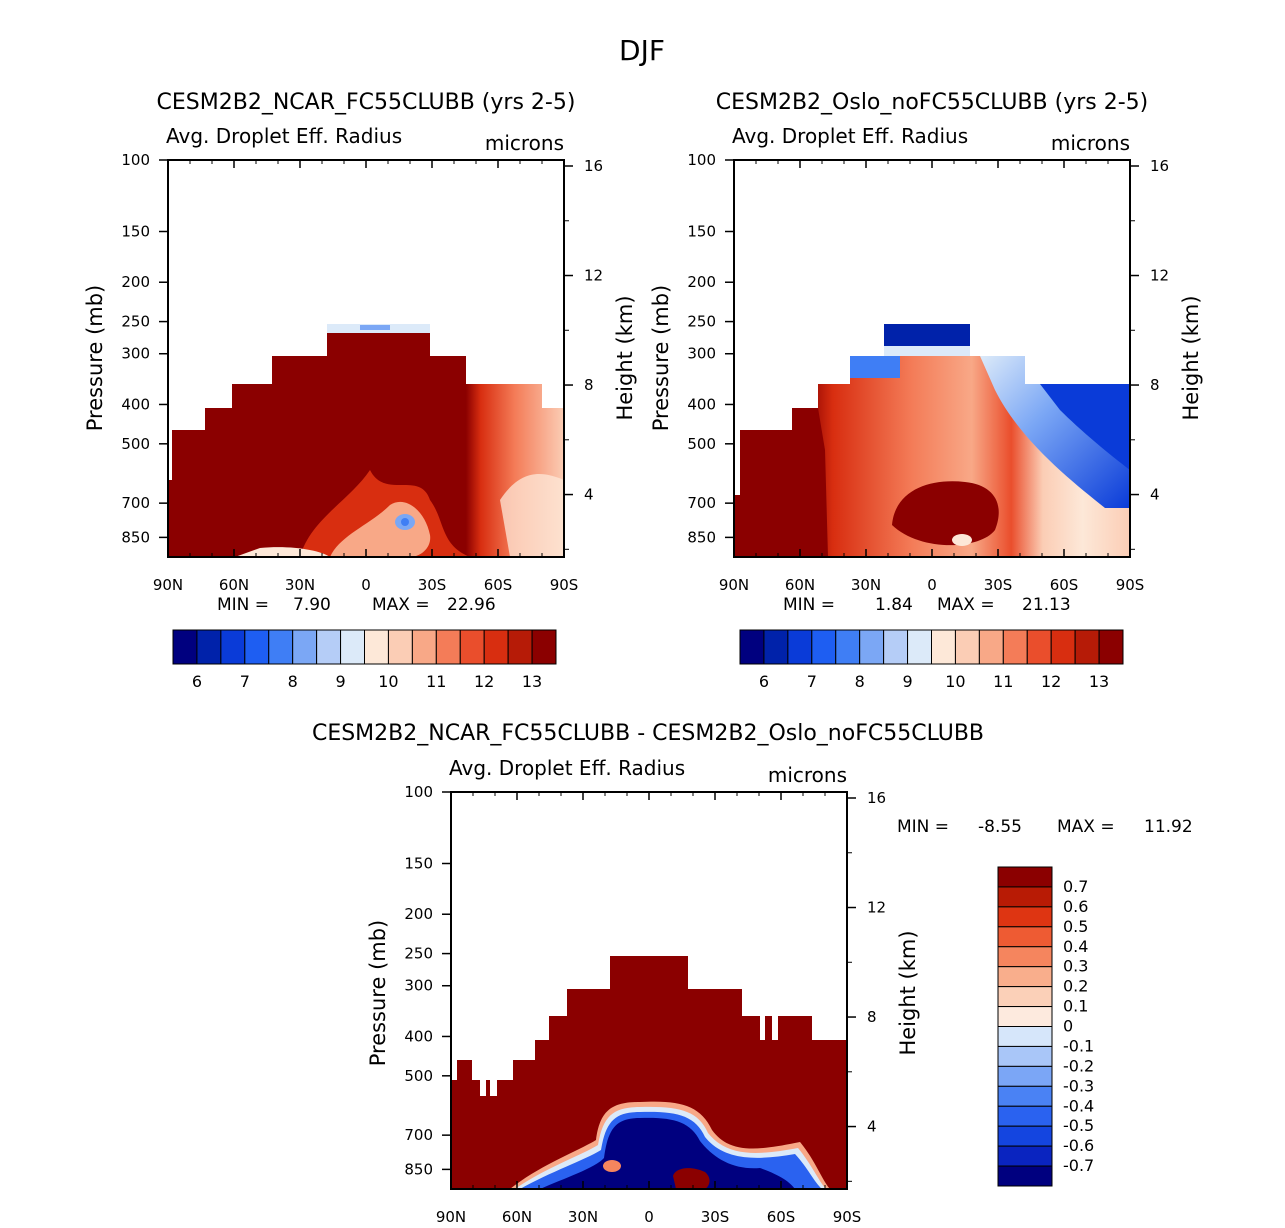  Describe the element at coordinates (923, 827) in the screenshot. I see `panel3-min-label: MIN =` at that location.